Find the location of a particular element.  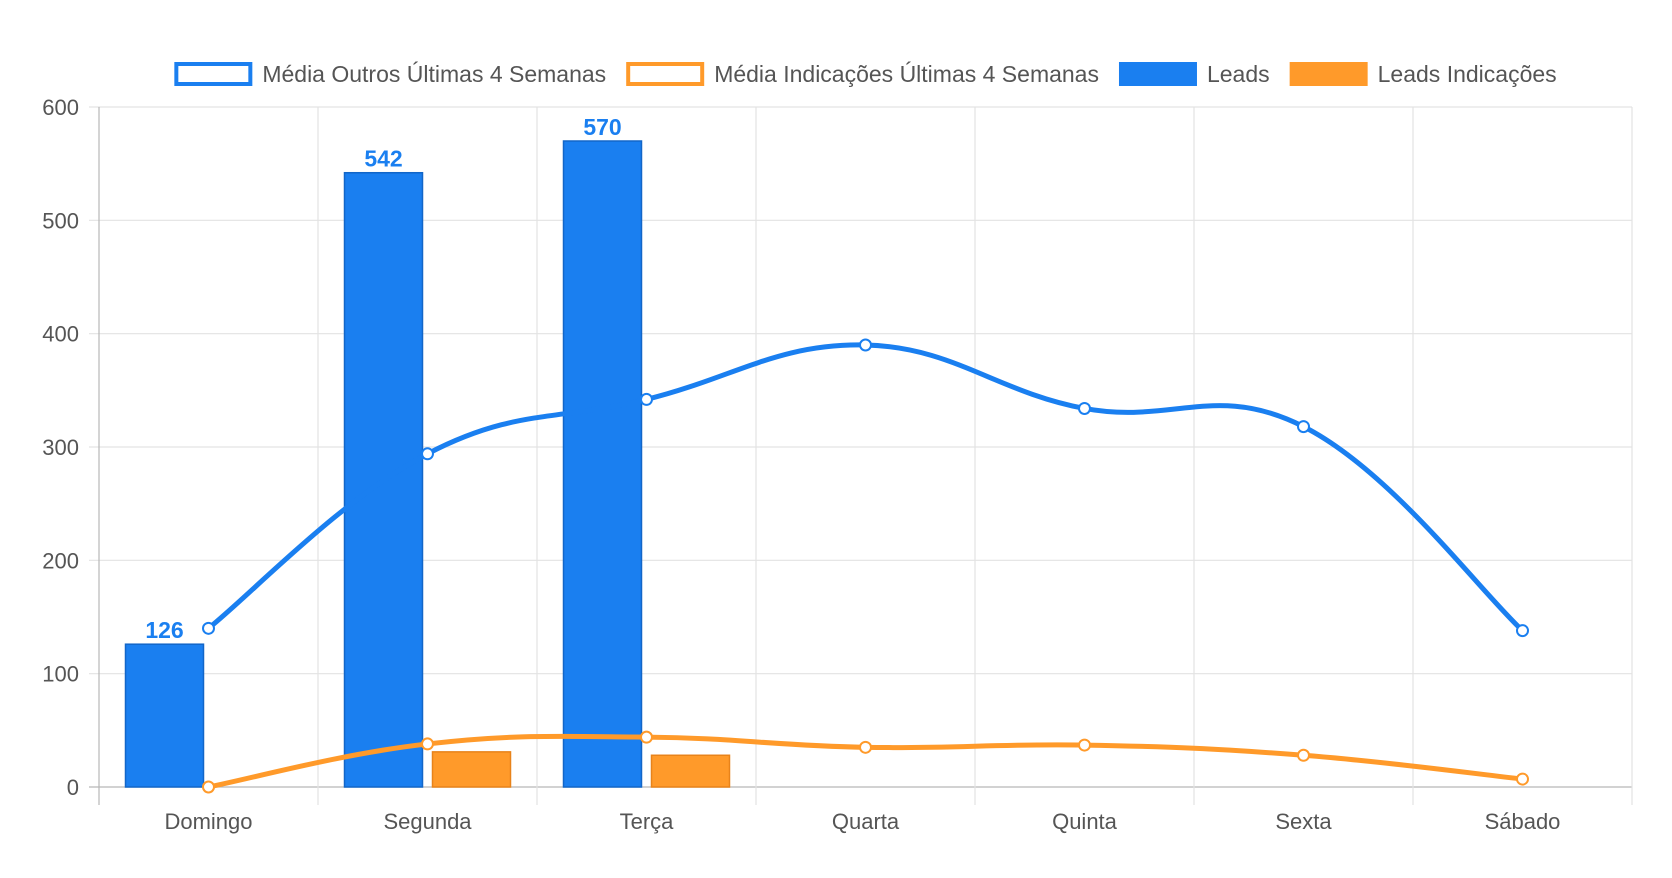

y-tick-label: 200 is located at coordinates (60, 560).